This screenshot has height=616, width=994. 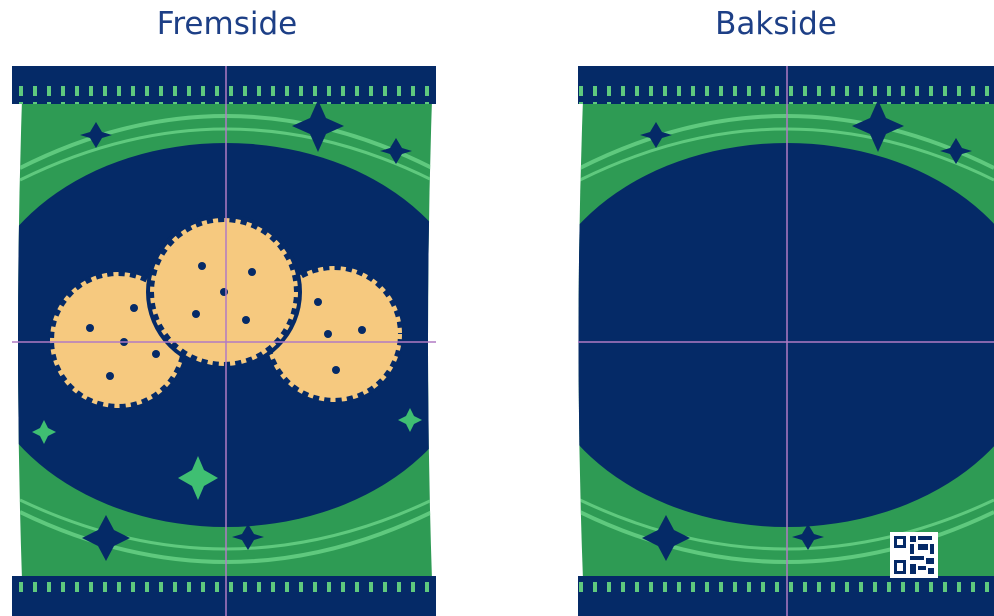 I want to click on front-bottom-seal, so click(x=224, y=604).